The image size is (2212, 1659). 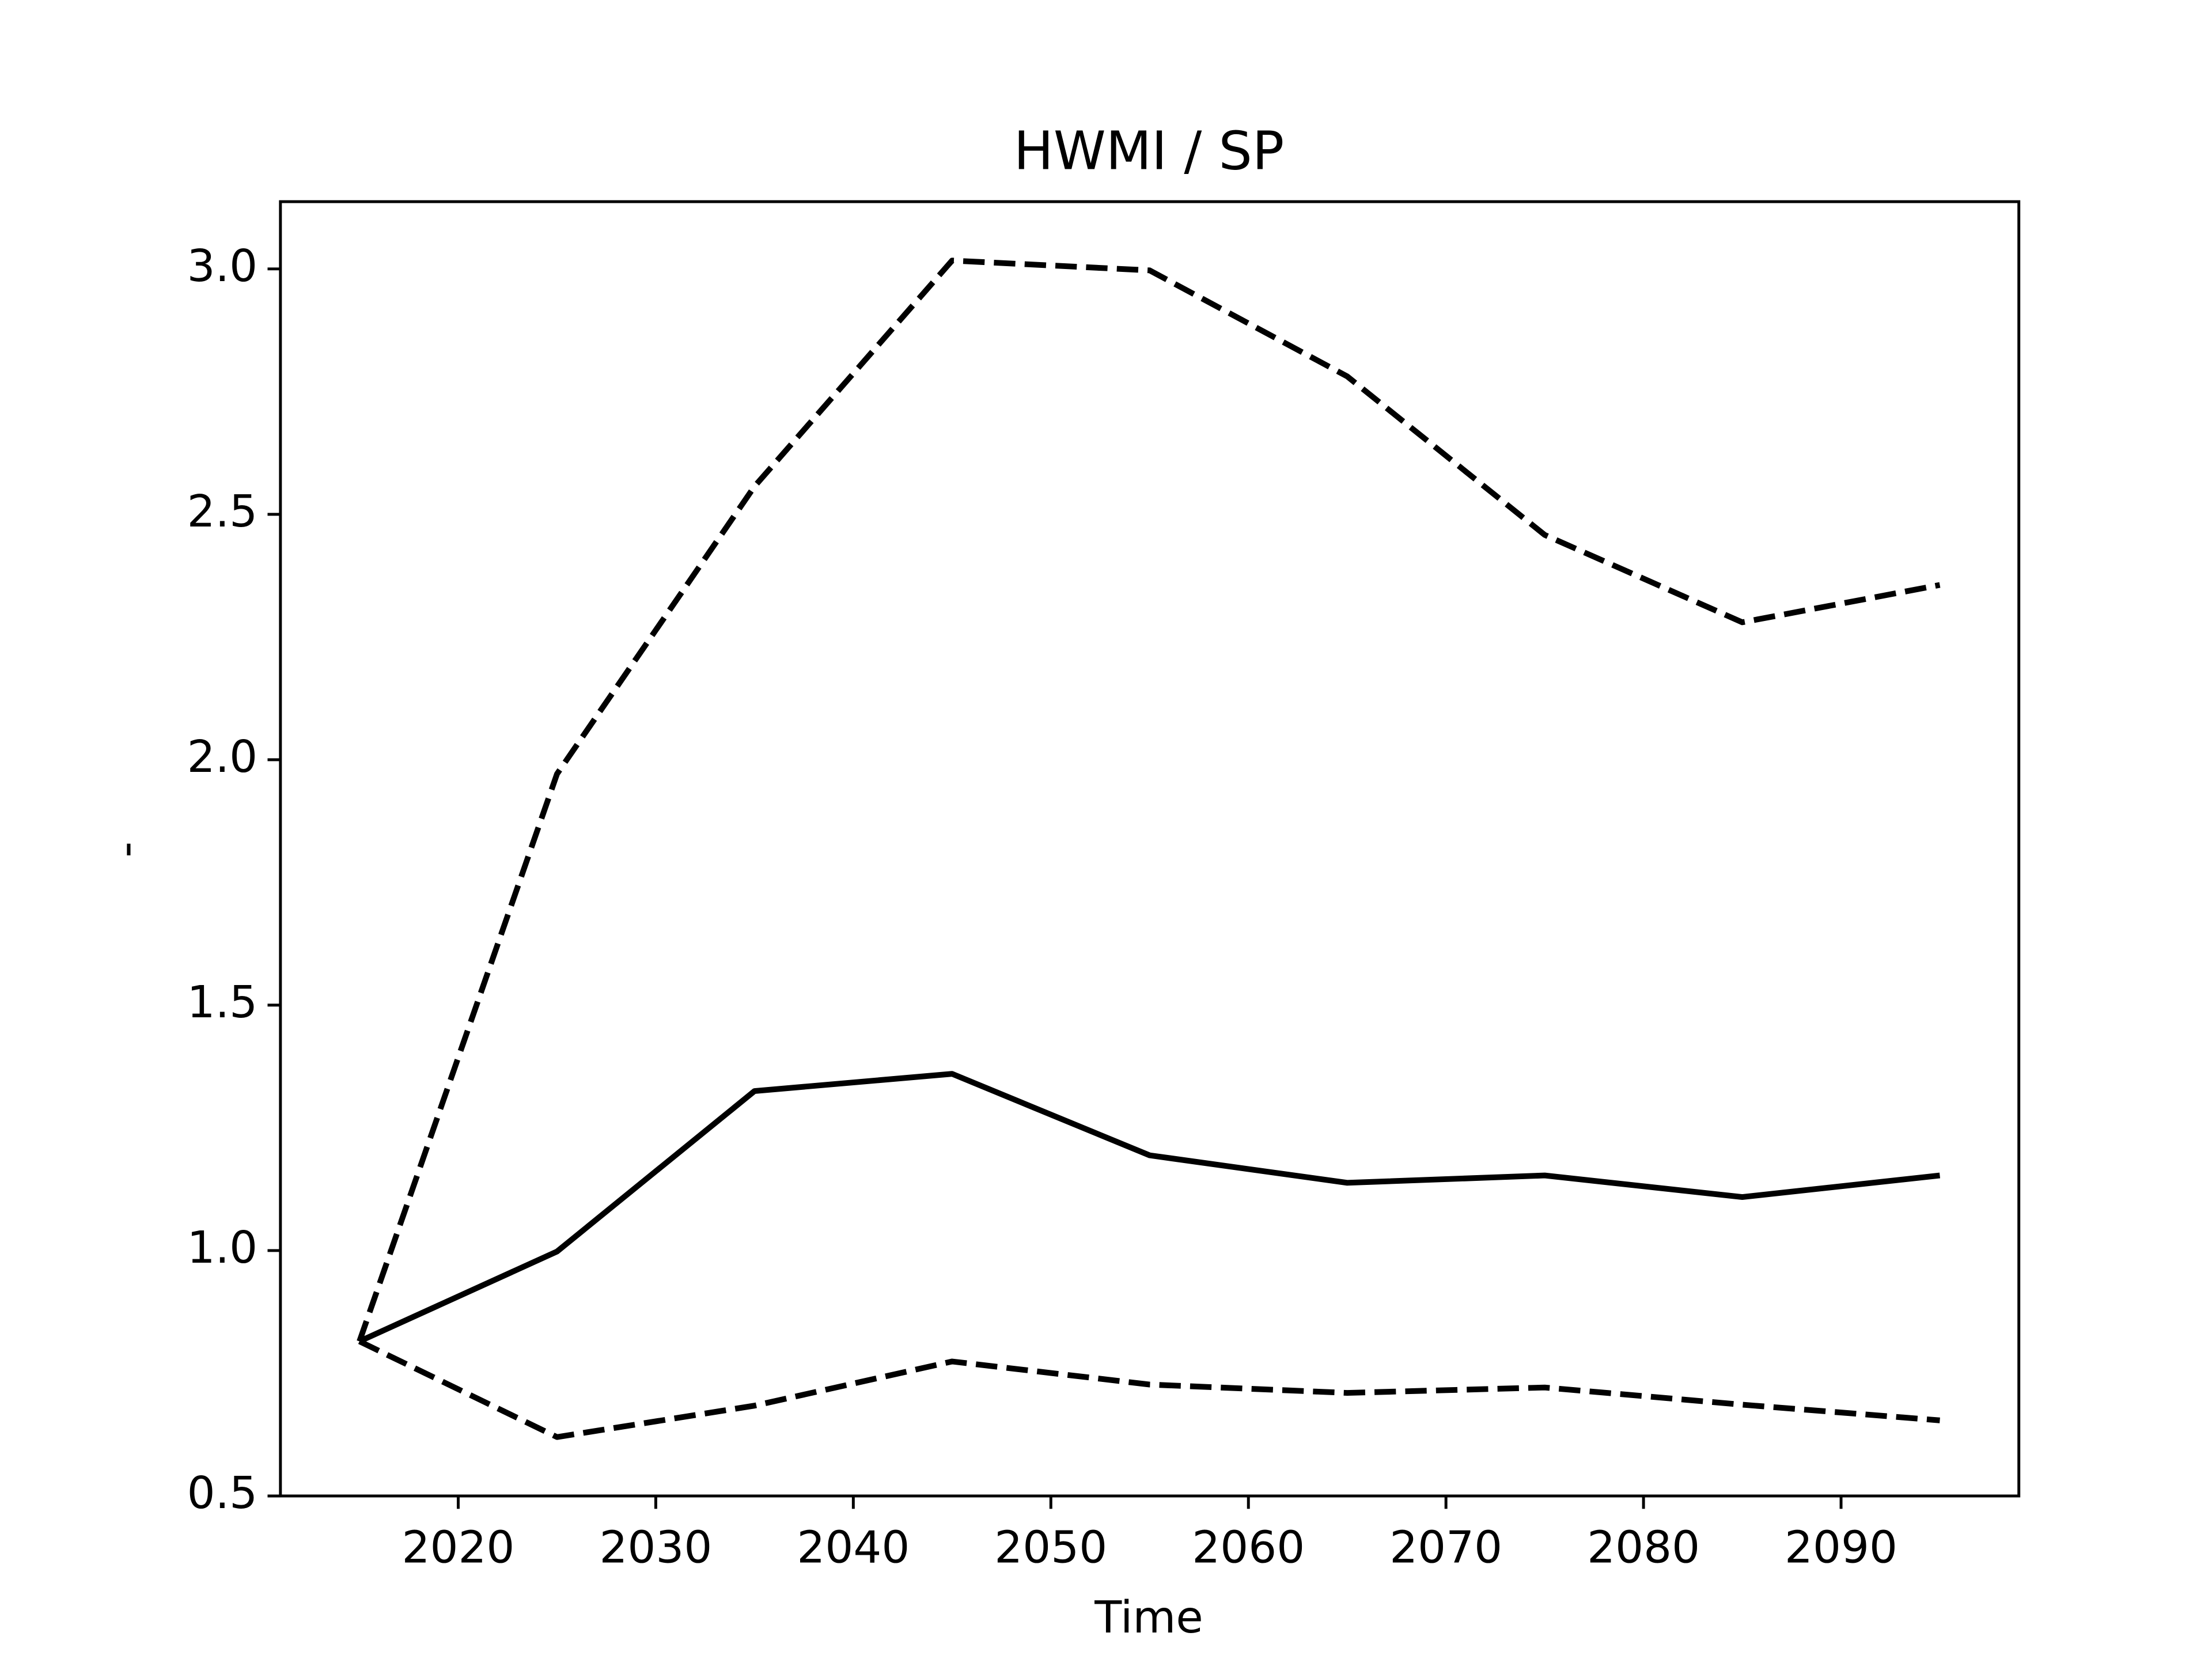 What do you see at coordinates (655, 1547) in the screenshot?
I see `x-tick-label: 2030` at bounding box center [655, 1547].